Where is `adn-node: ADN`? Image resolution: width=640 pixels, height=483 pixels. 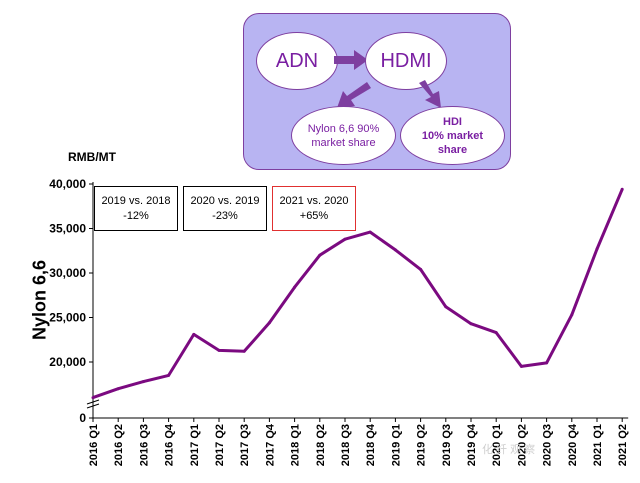 adn-node: ADN is located at coordinates (297, 61).